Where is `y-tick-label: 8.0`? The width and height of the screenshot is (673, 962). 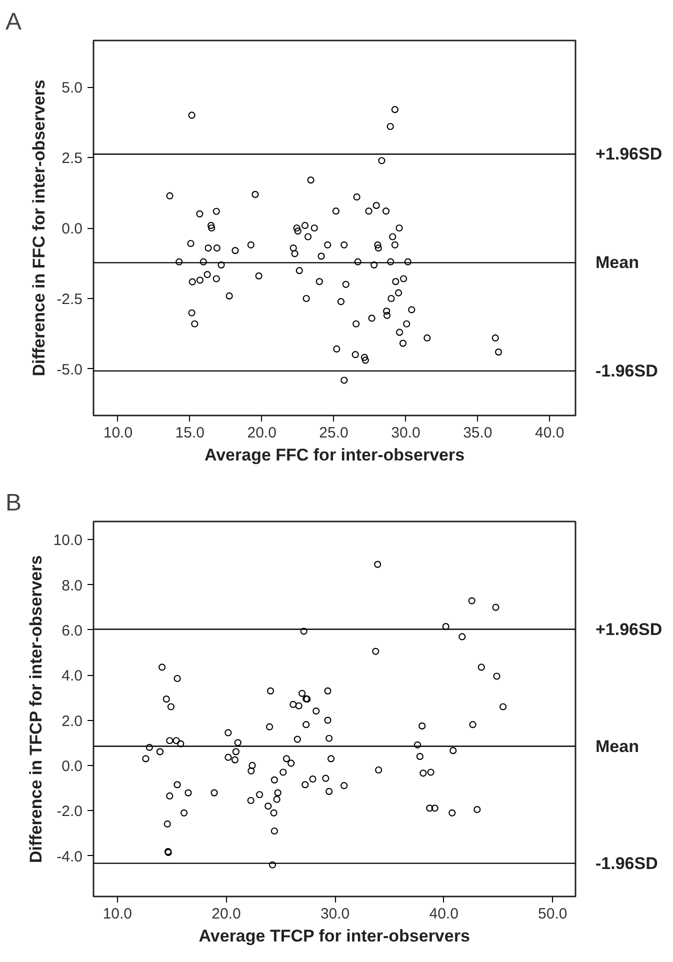 y-tick-label: 8.0 is located at coordinates (72, 585).